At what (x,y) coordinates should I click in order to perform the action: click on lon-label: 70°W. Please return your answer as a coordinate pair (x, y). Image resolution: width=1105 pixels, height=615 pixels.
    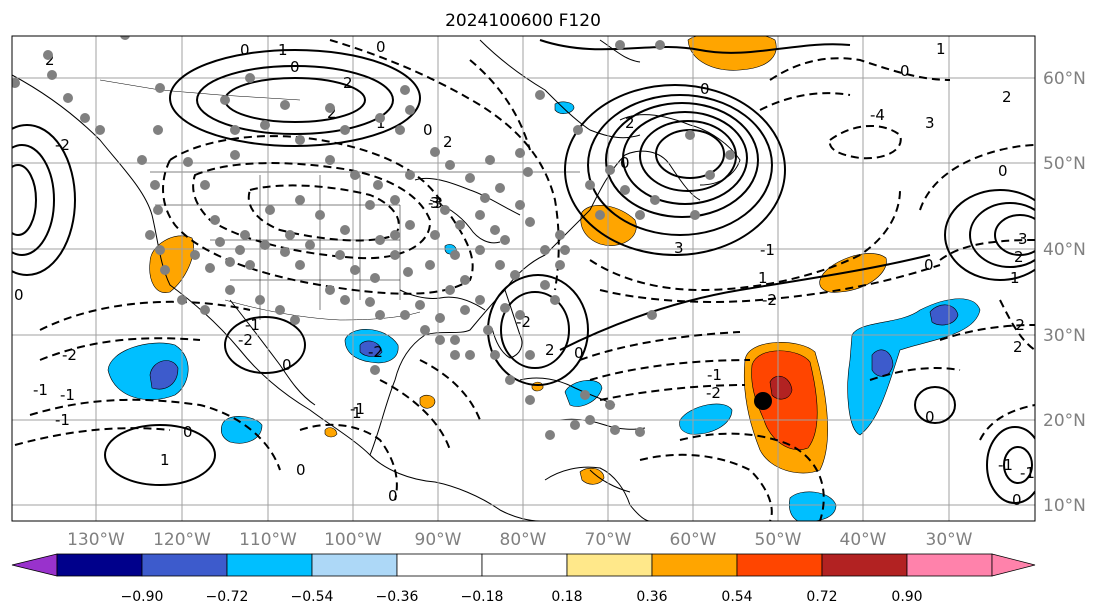
    Looking at the image, I should click on (608, 540).